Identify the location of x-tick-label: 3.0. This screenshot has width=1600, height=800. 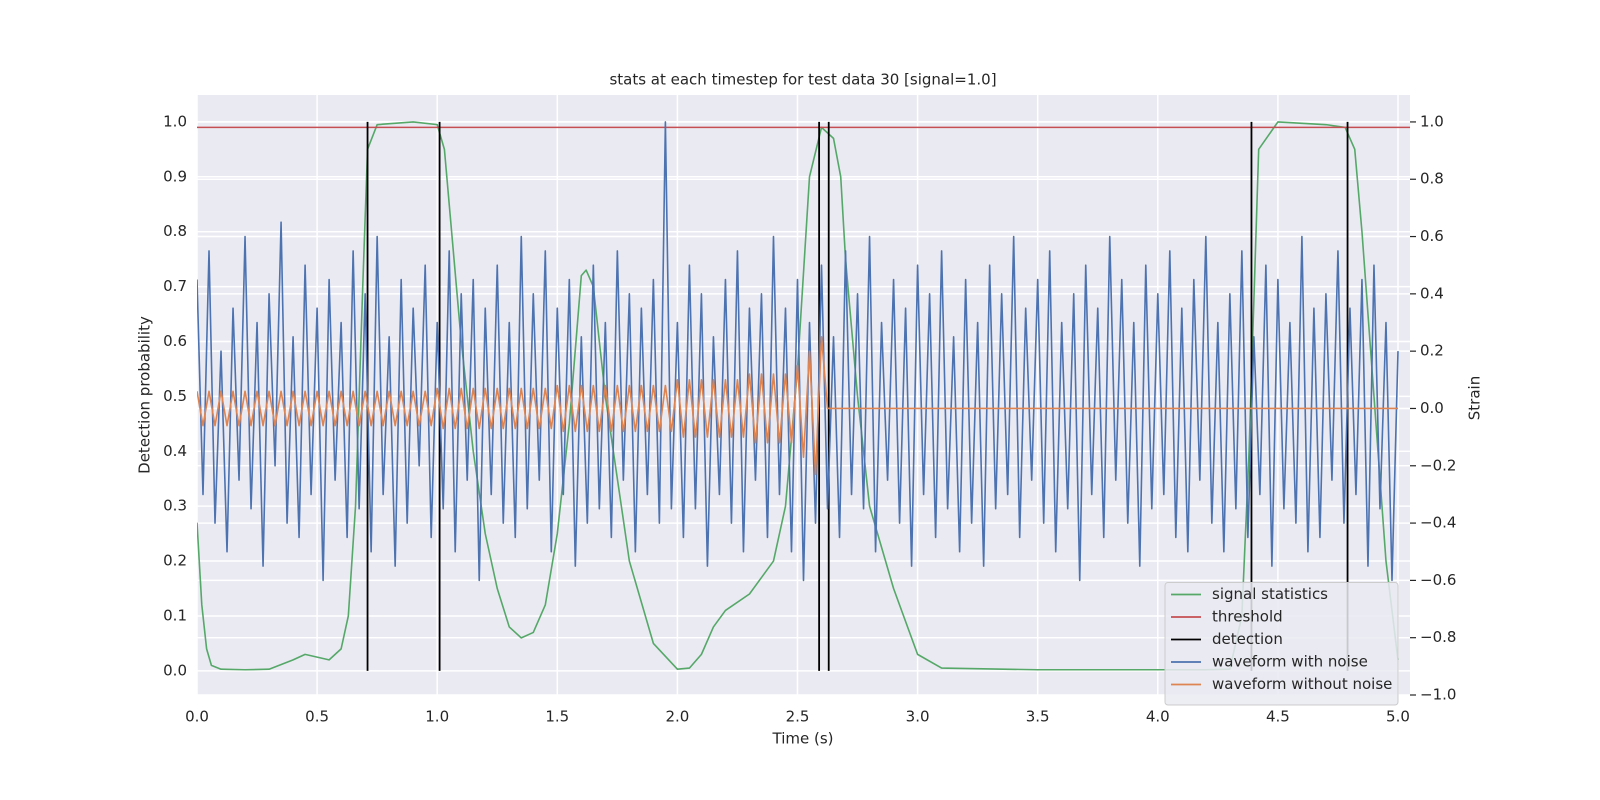
(918, 717).